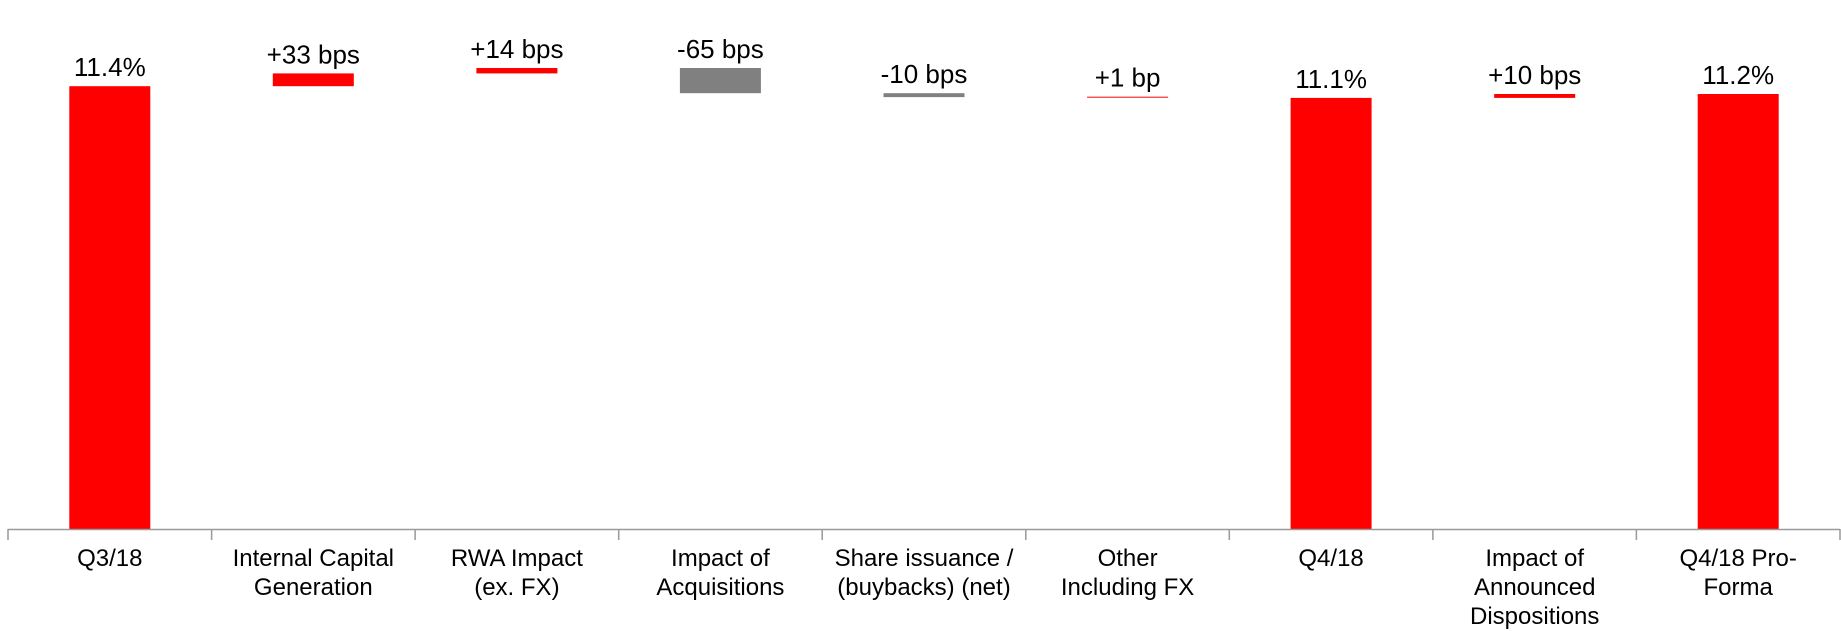  I want to click on value-label-4: -10 bps, so click(924, 74).